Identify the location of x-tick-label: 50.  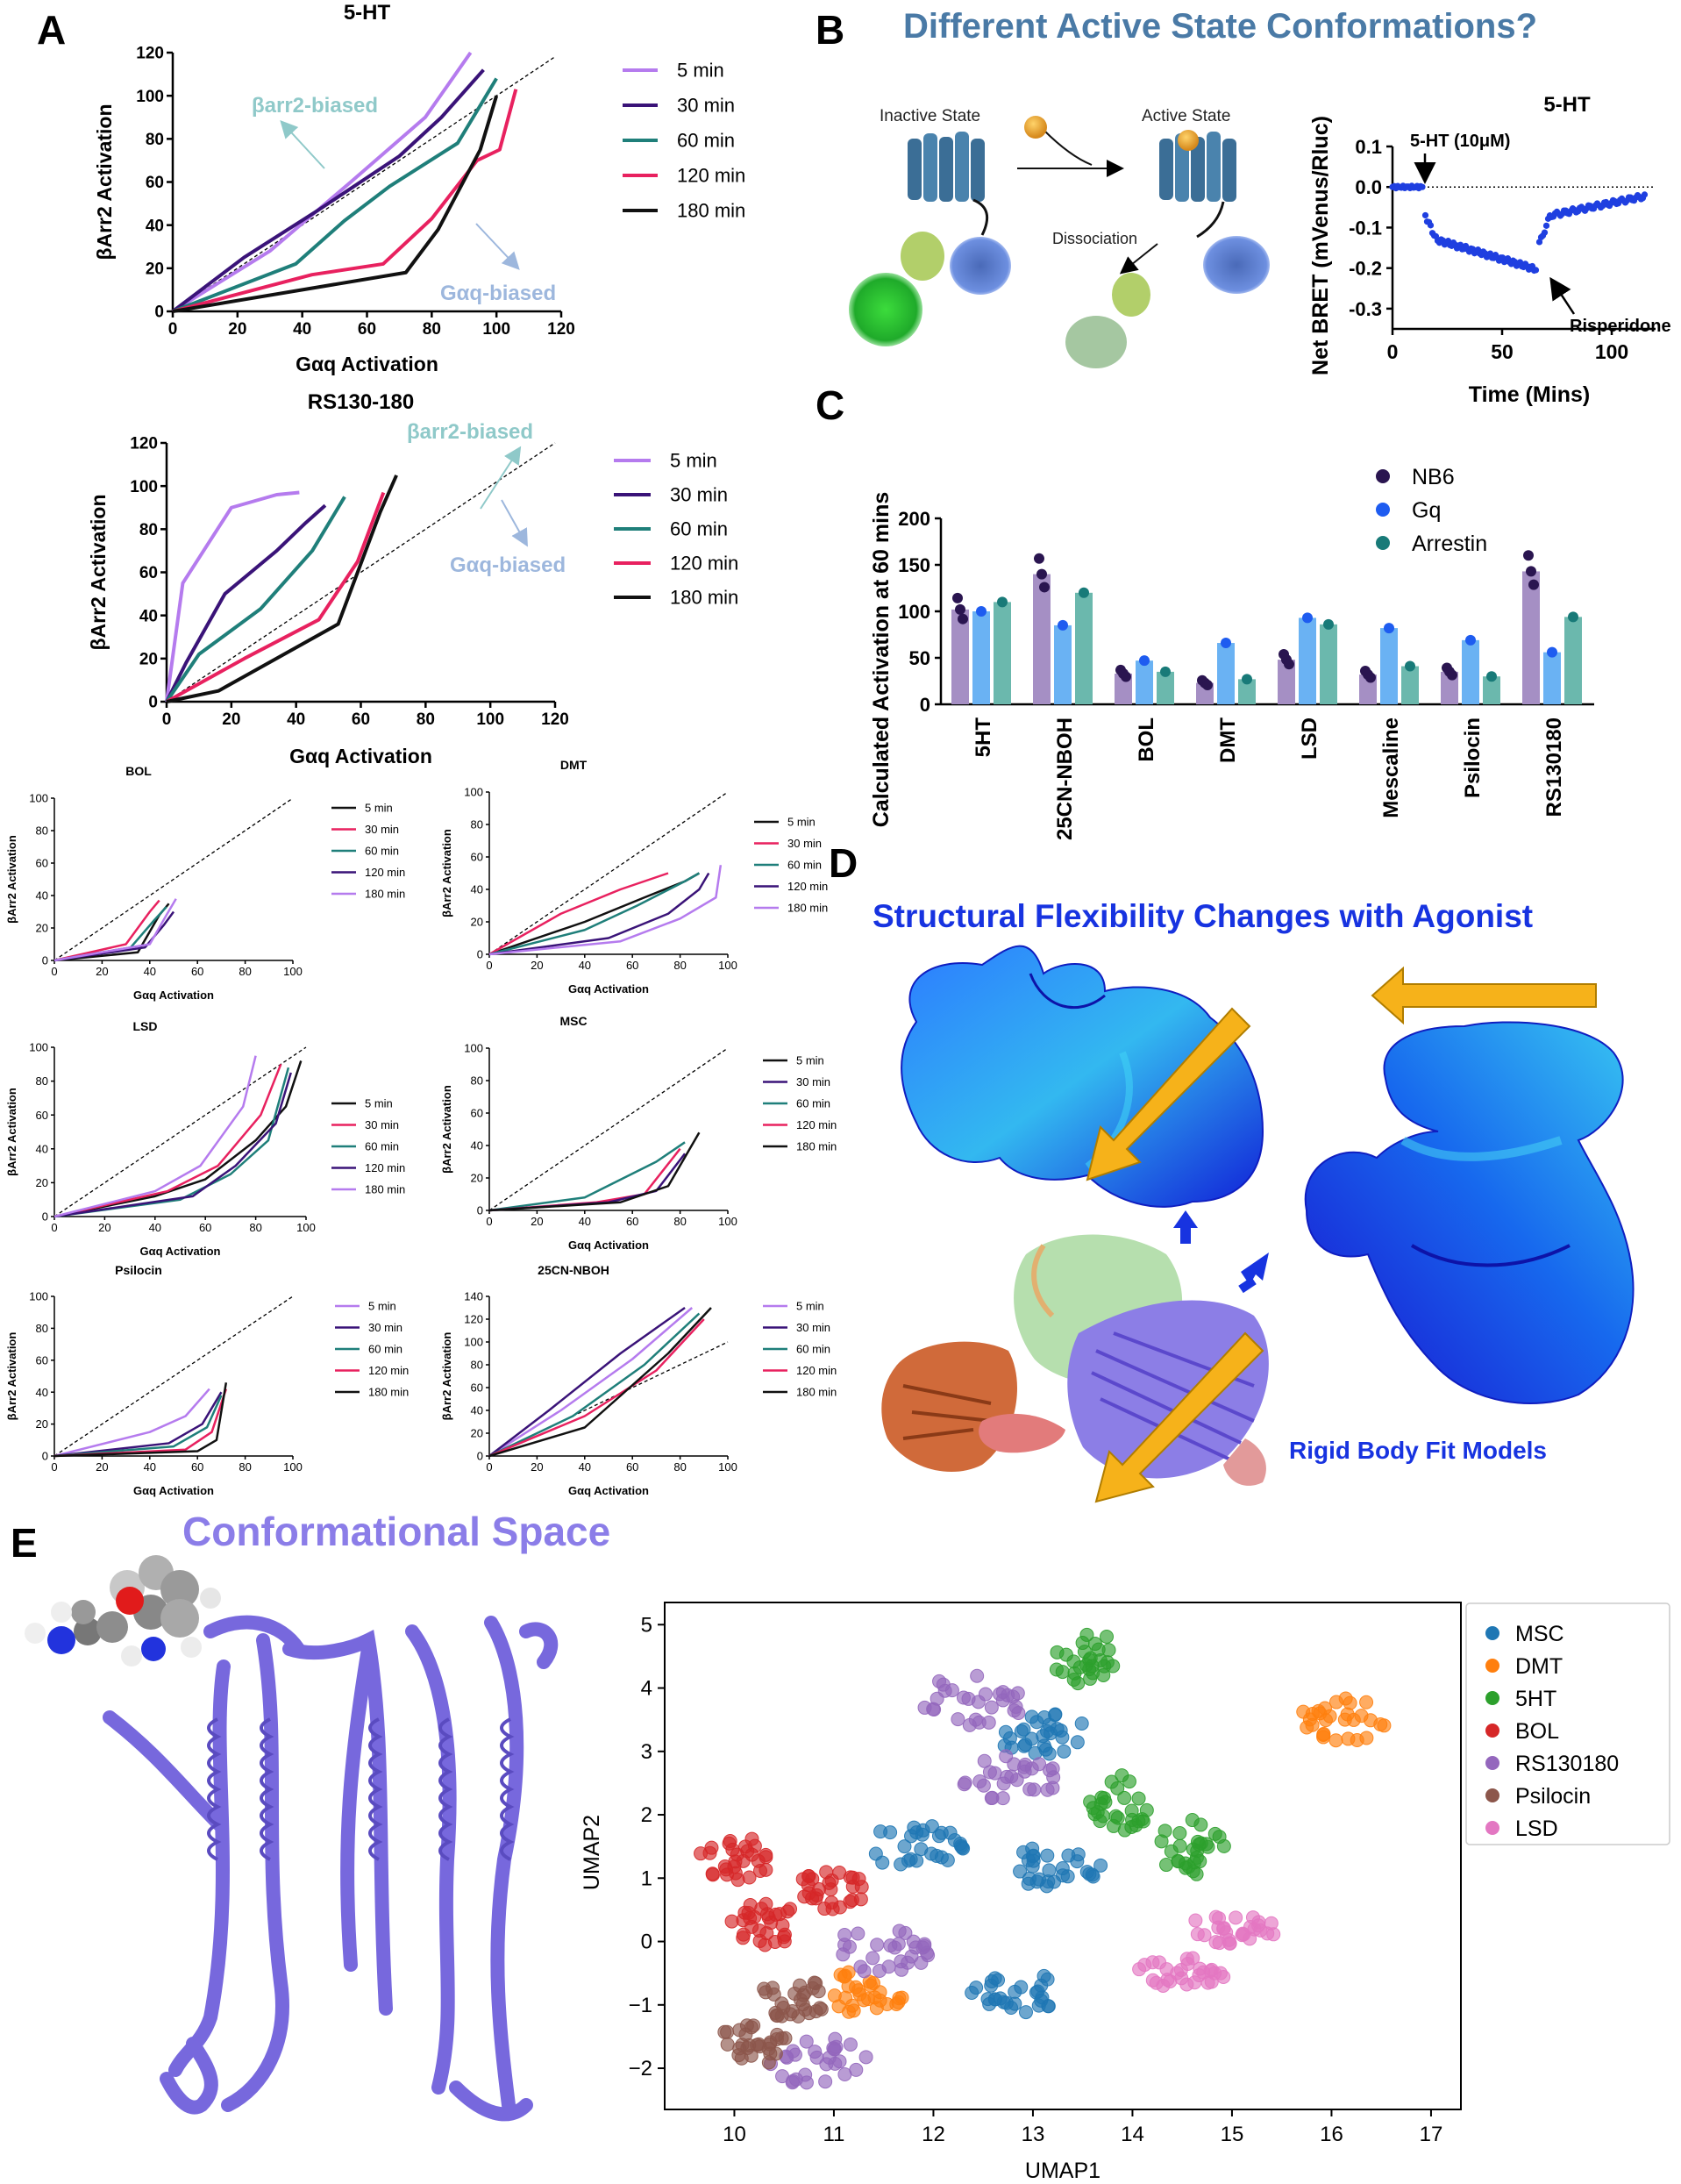
(1502, 351).